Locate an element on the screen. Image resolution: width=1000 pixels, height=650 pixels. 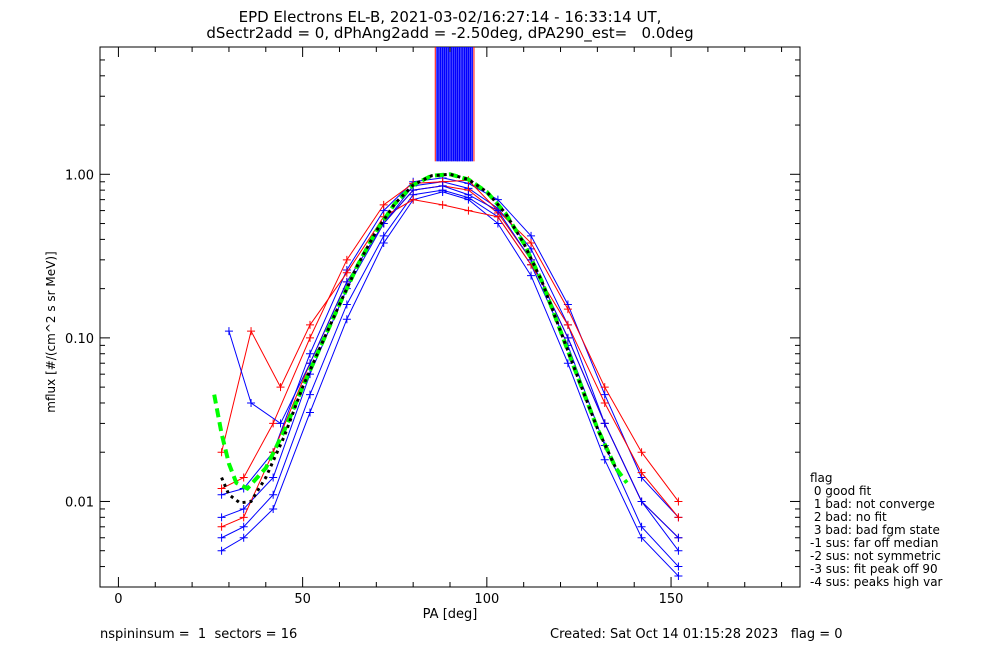
legend-title: flag is located at coordinates (821, 478).